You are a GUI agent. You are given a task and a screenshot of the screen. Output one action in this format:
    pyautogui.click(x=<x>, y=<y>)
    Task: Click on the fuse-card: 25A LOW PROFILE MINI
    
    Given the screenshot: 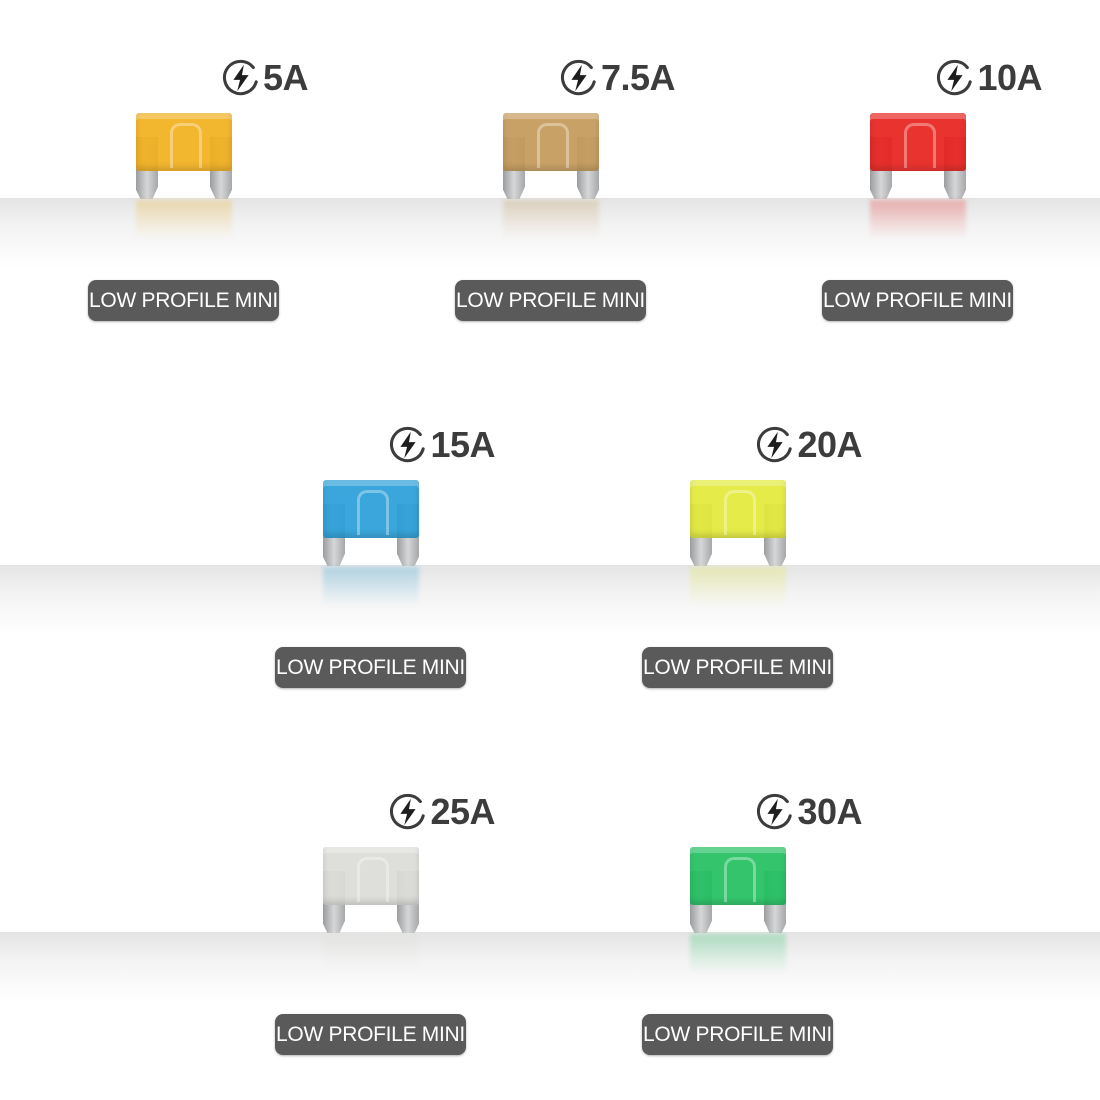 What is the action you would take?
    pyautogui.click(x=370, y=904)
    